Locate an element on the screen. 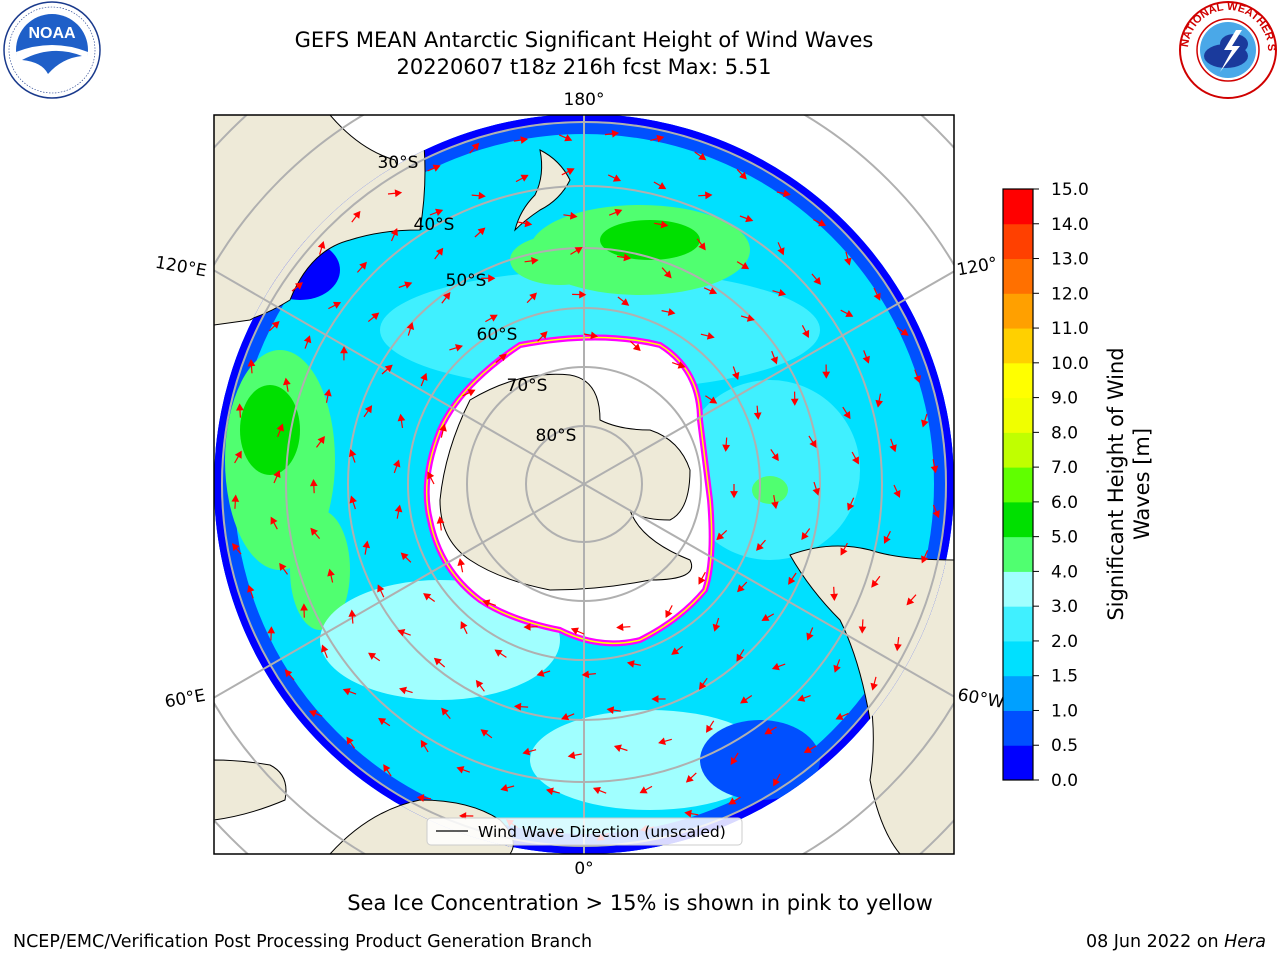  lat-label-80s: 80°S is located at coordinates (556, 436).